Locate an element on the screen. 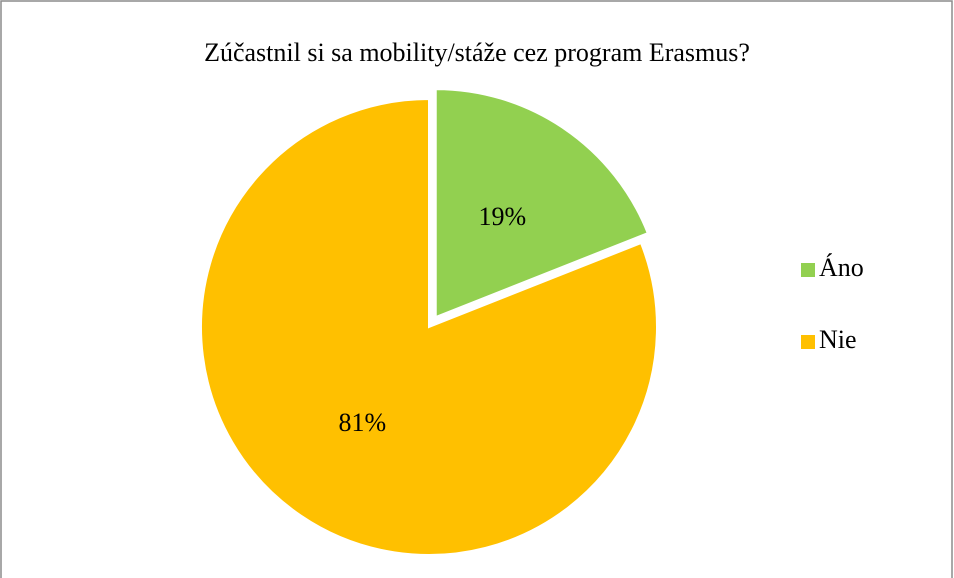 Image resolution: width=954 pixels, height=578 pixels. data-label: 81% is located at coordinates (363, 422).